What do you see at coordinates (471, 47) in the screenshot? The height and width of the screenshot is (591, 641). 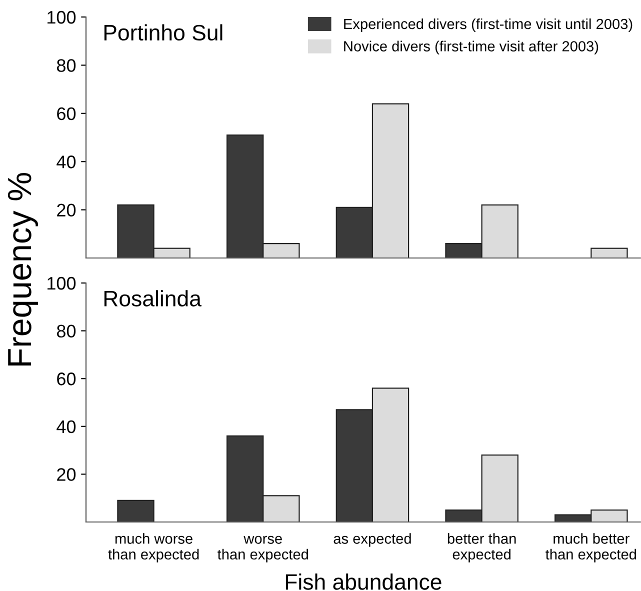 I see `legend-label: Novice divers (first-time visit after 2003)` at bounding box center [471, 47].